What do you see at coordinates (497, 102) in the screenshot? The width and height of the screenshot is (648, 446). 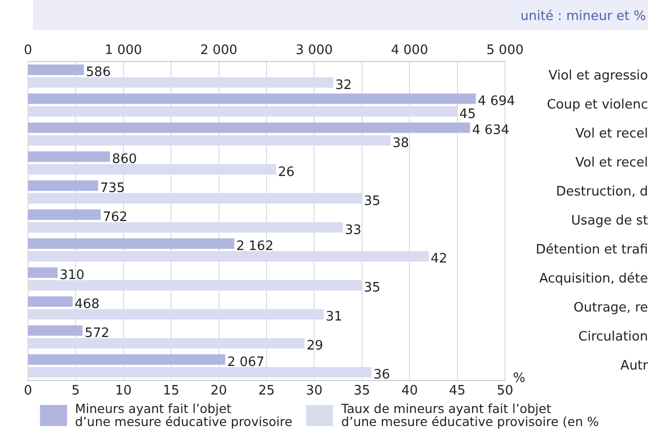 I see `data-label: 4 694` at bounding box center [497, 102].